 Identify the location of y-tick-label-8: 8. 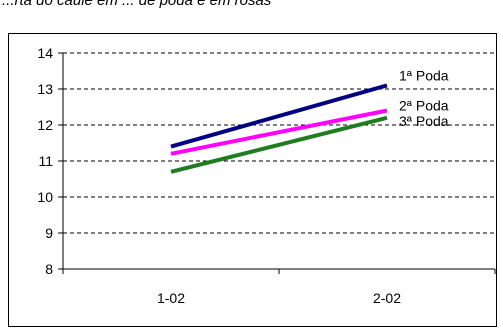
(49, 269).